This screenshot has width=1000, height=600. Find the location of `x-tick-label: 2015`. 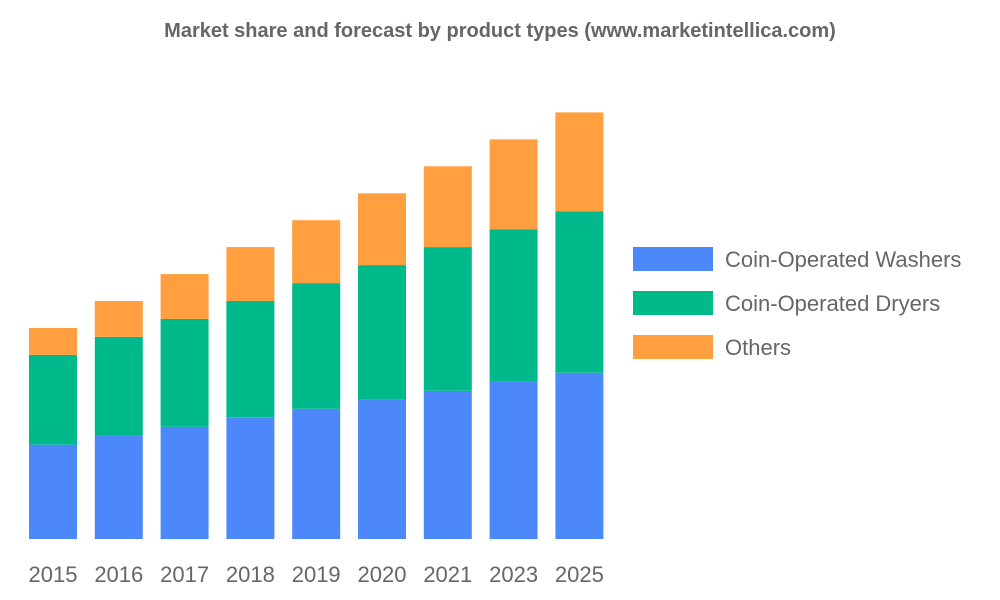

x-tick-label: 2015 is located at coordinates (53, 574).